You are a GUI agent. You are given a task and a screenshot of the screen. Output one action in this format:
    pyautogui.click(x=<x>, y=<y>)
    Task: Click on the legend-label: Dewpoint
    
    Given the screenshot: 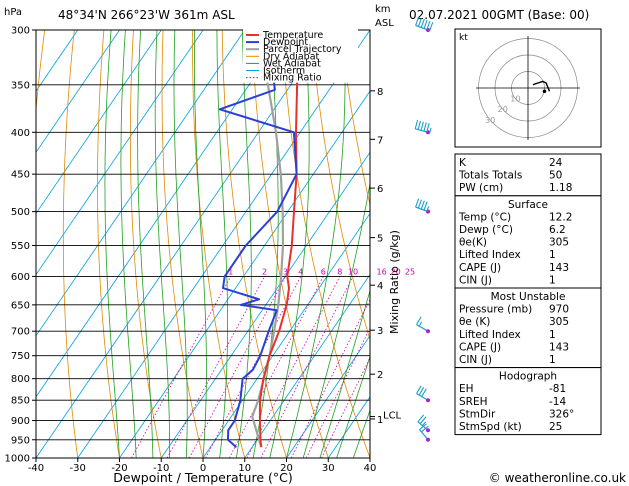 What is the action you would take?
    pyautogui.click(x=285, y=42)
    